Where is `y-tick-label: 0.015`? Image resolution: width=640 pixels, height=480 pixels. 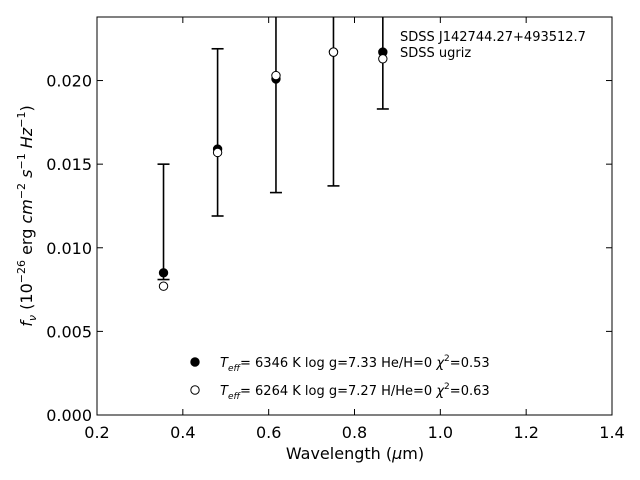 y-tick-label: 0.015 is located at coordinates (69, 164).